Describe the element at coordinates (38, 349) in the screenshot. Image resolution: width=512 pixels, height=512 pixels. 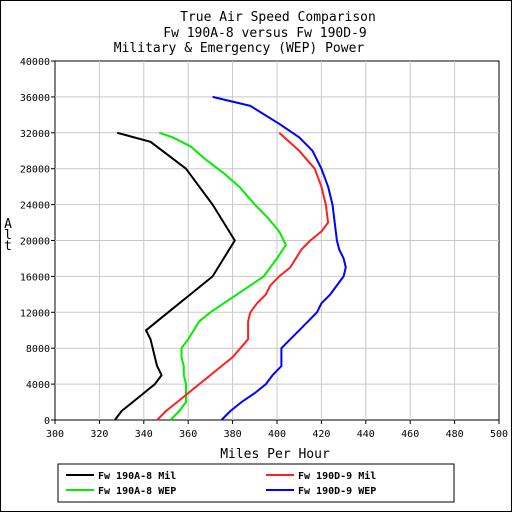
I see `y-tick-label: 8000` at that location.